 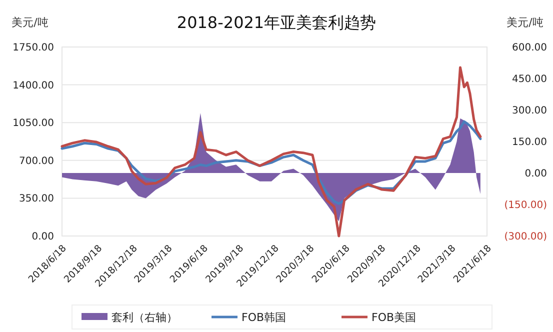 I want to click on y-tick-label: 700.00, so click(x=36, y=161).